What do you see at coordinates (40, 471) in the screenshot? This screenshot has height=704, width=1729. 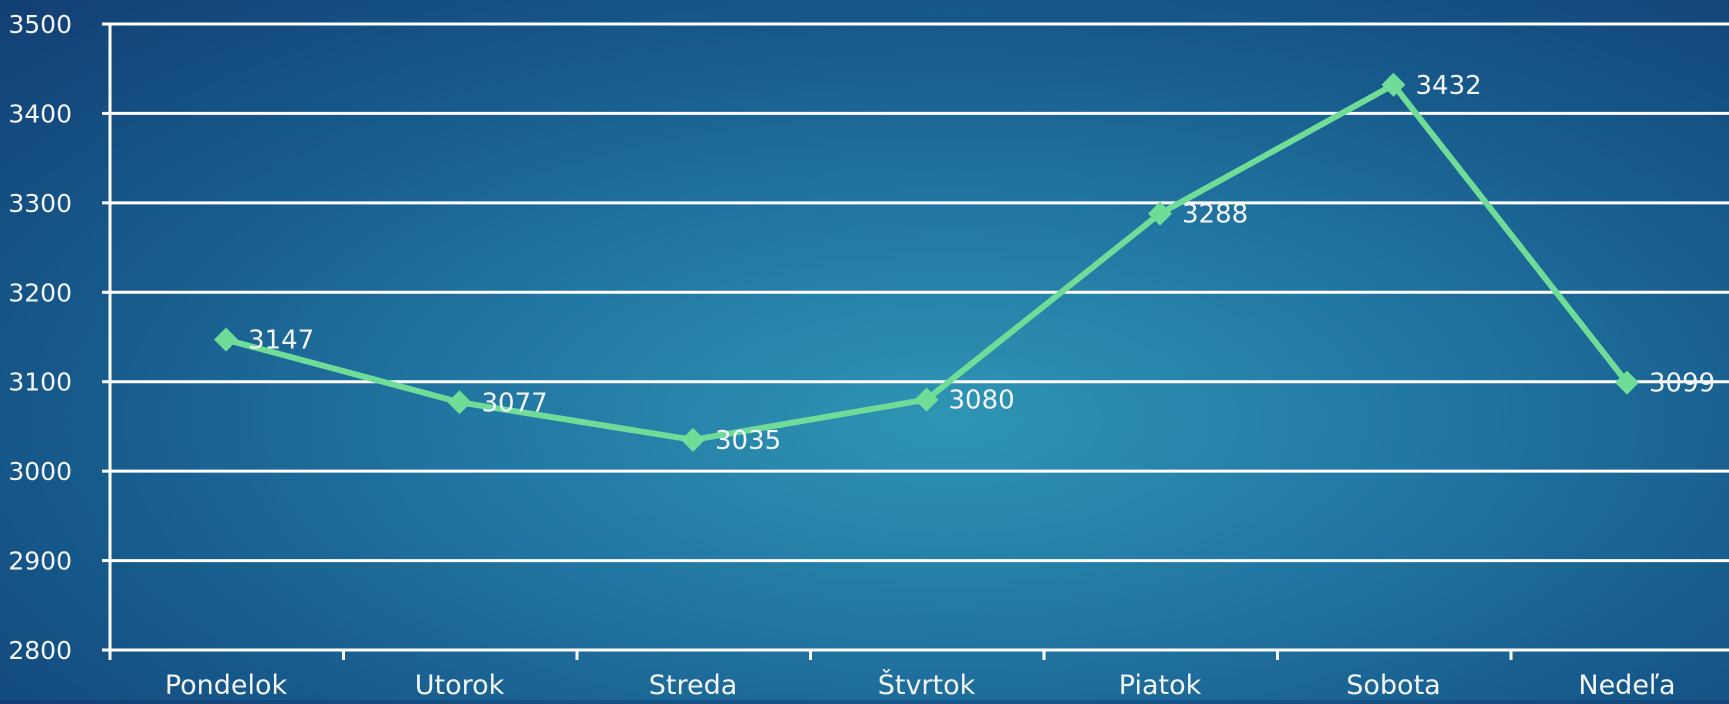 I see `y-tick-label: 3000` at bounding box center [40, 471].